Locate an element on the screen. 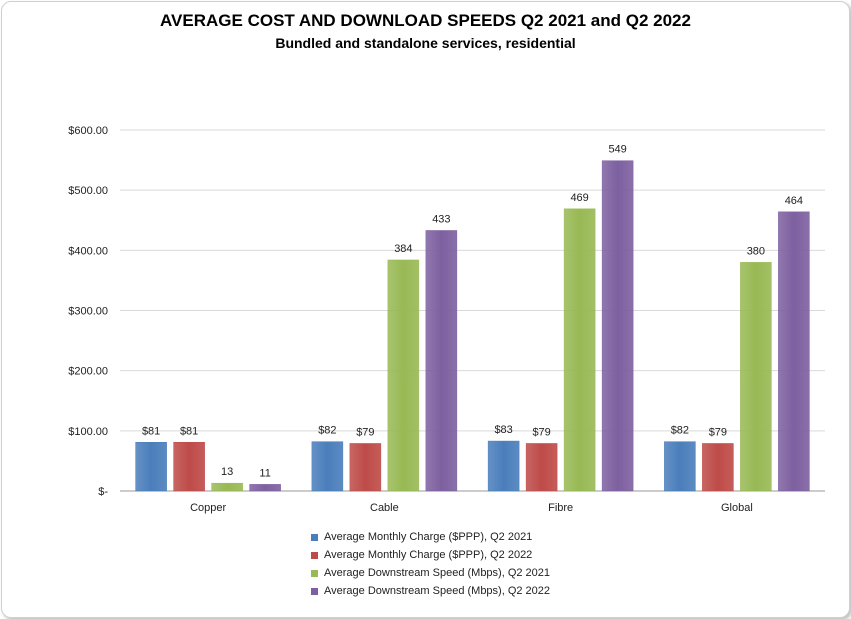 The height and width of the screenshot is (619, 851). y-tick-label: $600.00 is located at coordinates (88, 131).